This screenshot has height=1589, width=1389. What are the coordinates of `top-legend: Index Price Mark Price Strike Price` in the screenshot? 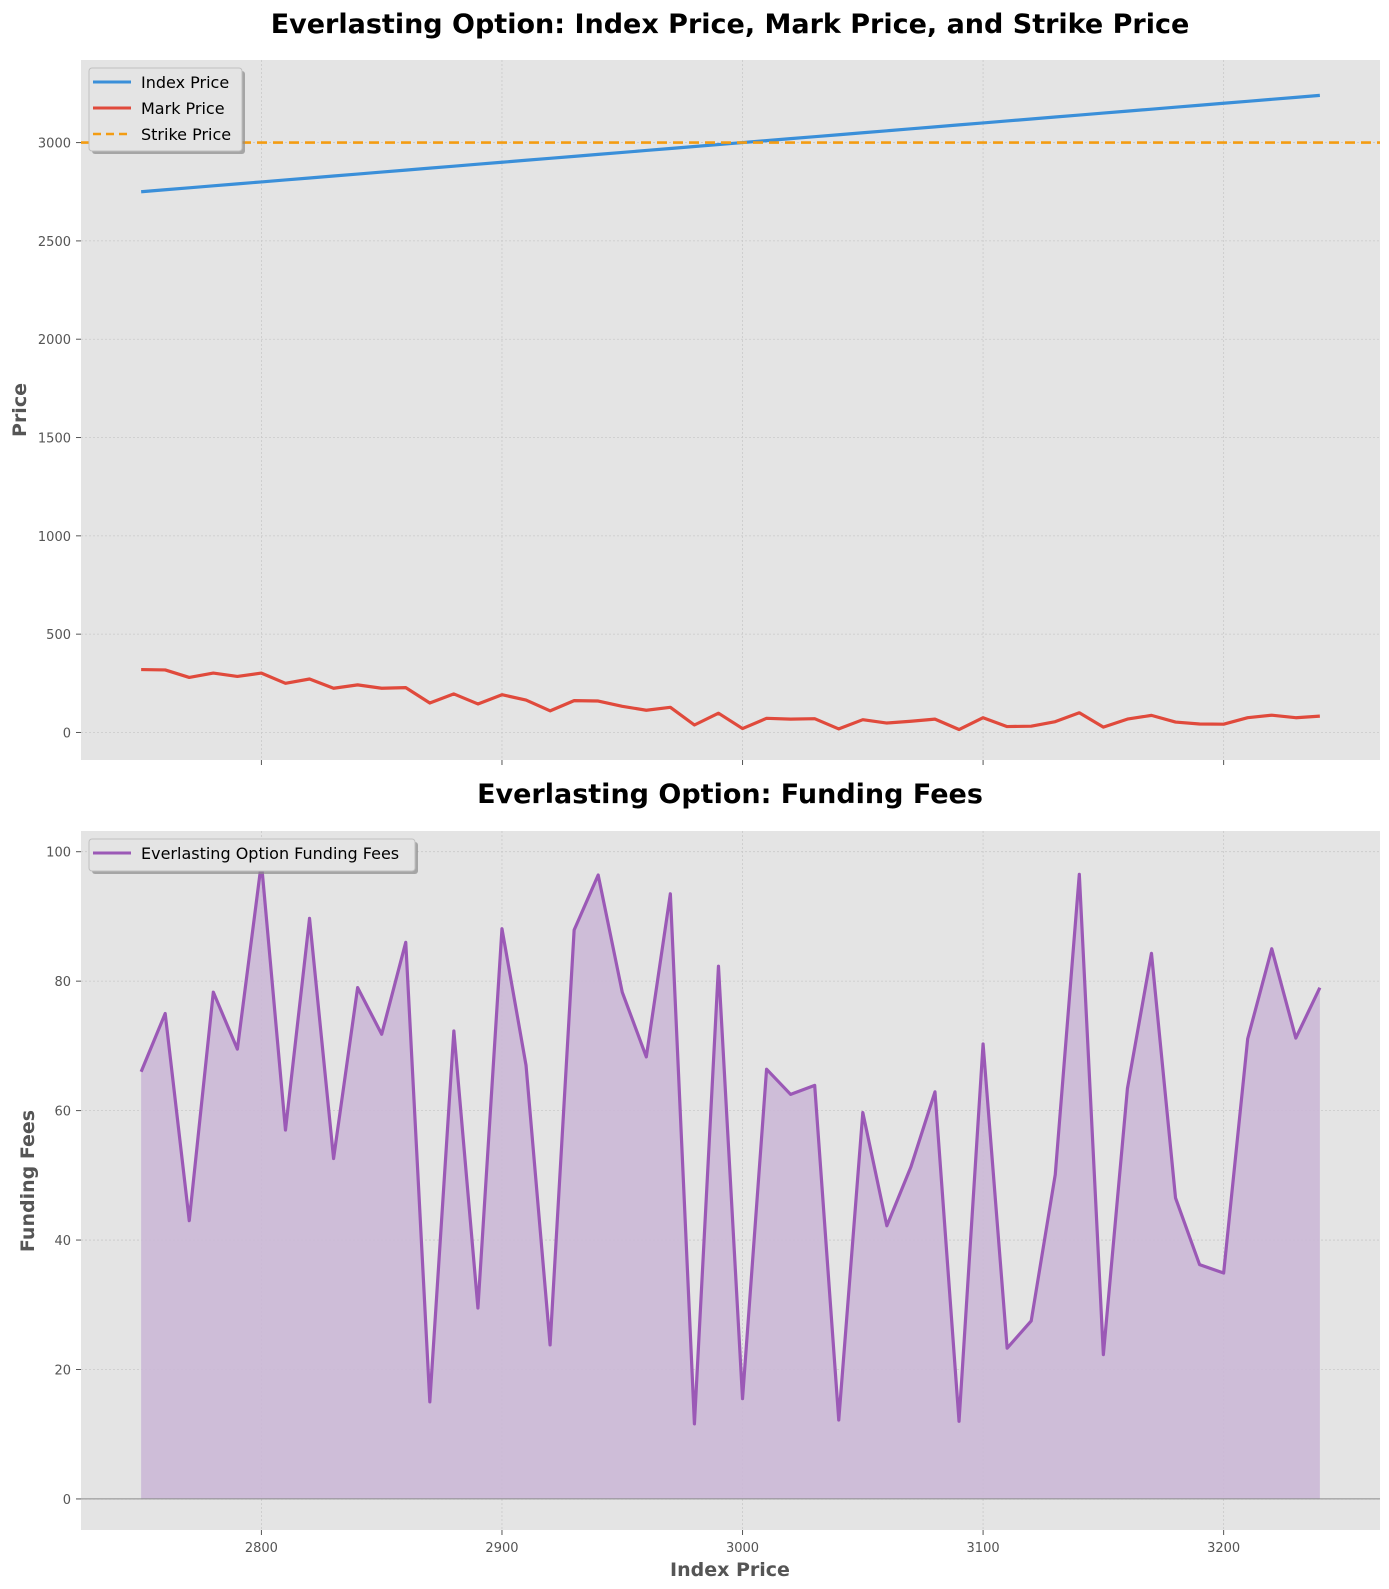 It's located at (166, 110).